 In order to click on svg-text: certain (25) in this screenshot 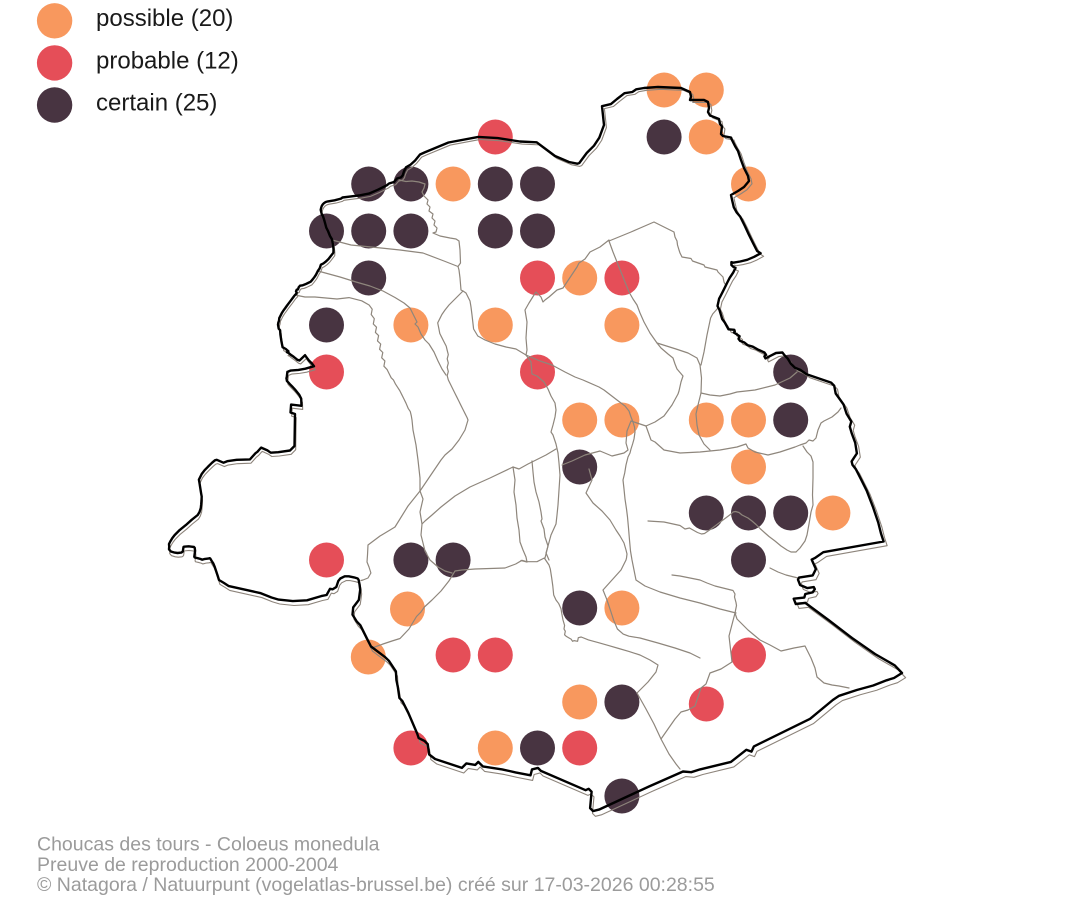, I will do `click(156, 102)`.